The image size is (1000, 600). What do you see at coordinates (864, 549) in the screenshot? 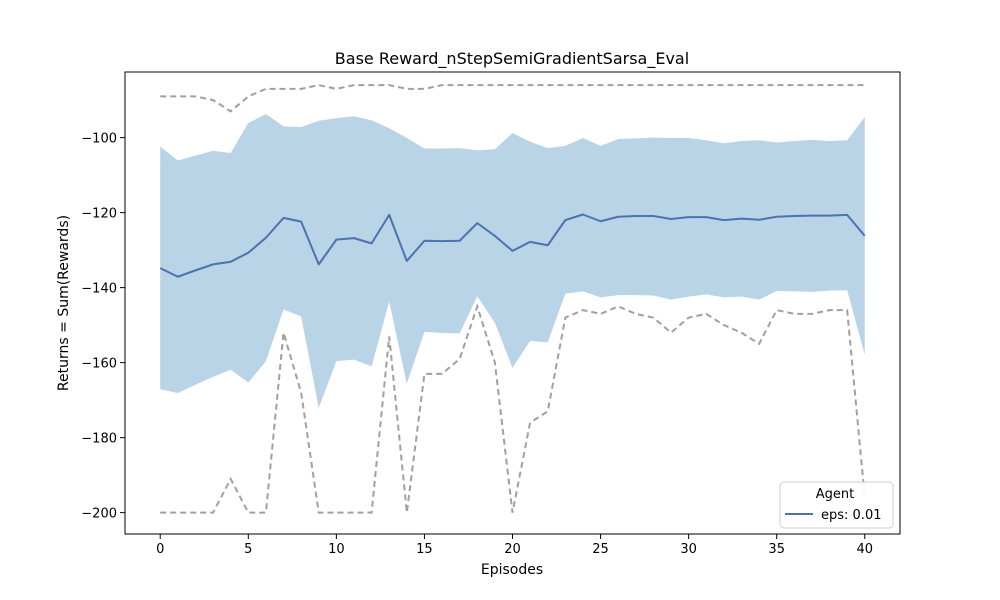
I see `x-tick-label: 40` at bounding box center [864, 549].